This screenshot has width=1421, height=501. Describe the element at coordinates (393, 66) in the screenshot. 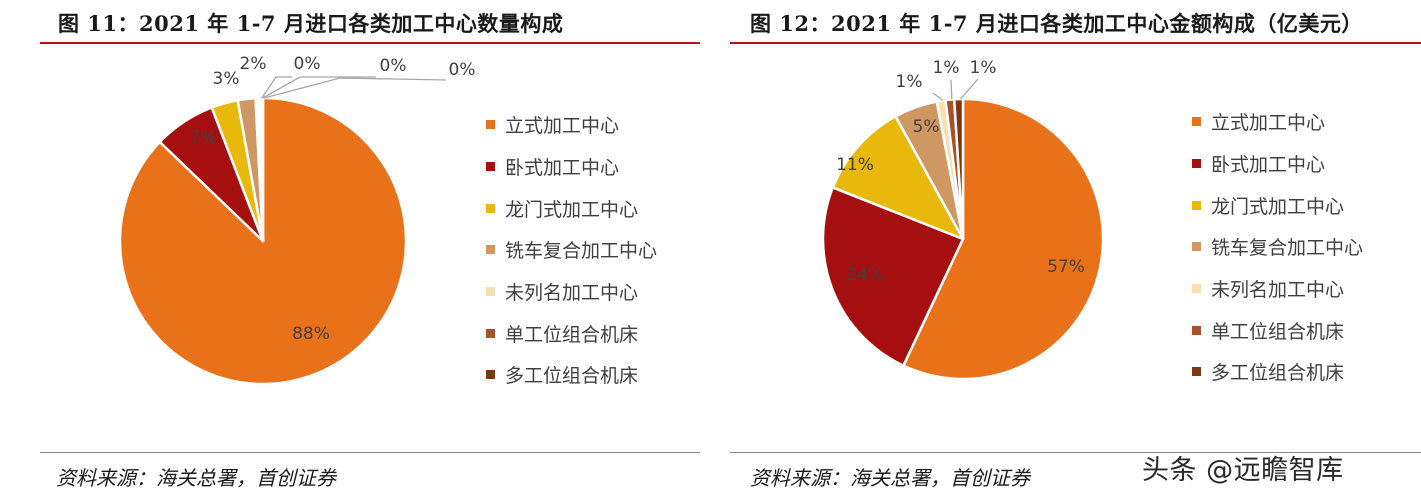

I see `data-label-6: 0%` at that location.